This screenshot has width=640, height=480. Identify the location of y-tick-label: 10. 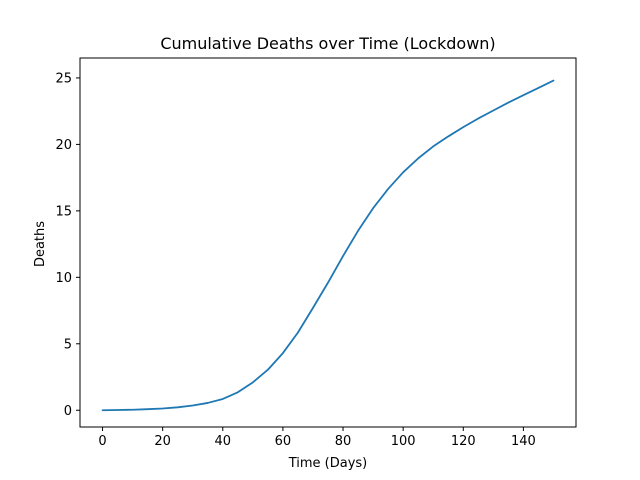
(63, 278).